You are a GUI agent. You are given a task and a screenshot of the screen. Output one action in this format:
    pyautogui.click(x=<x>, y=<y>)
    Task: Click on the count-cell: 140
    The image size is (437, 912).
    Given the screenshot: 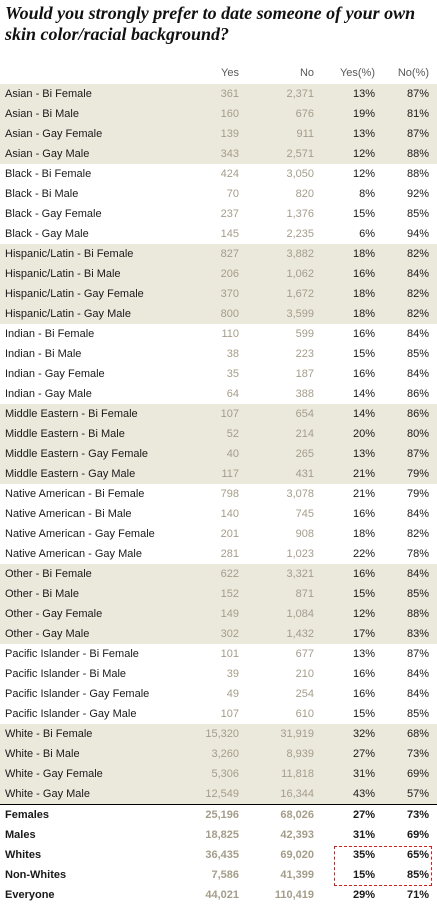 What is the action you would take?
    pyautogui.click(x=229, y=514)
    